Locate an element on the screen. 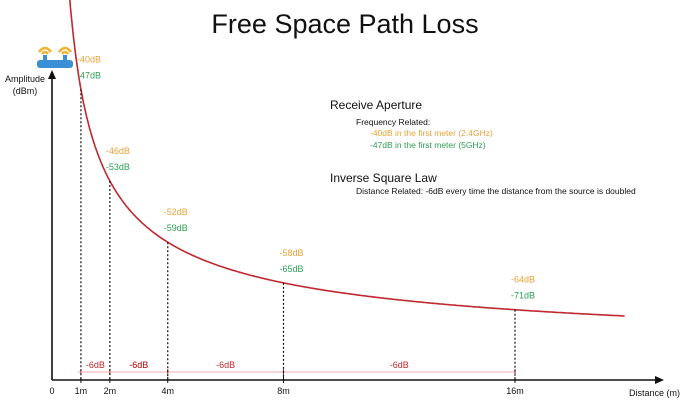  loss-label-24ghz: -46dB is located at coordinates (118, 151).